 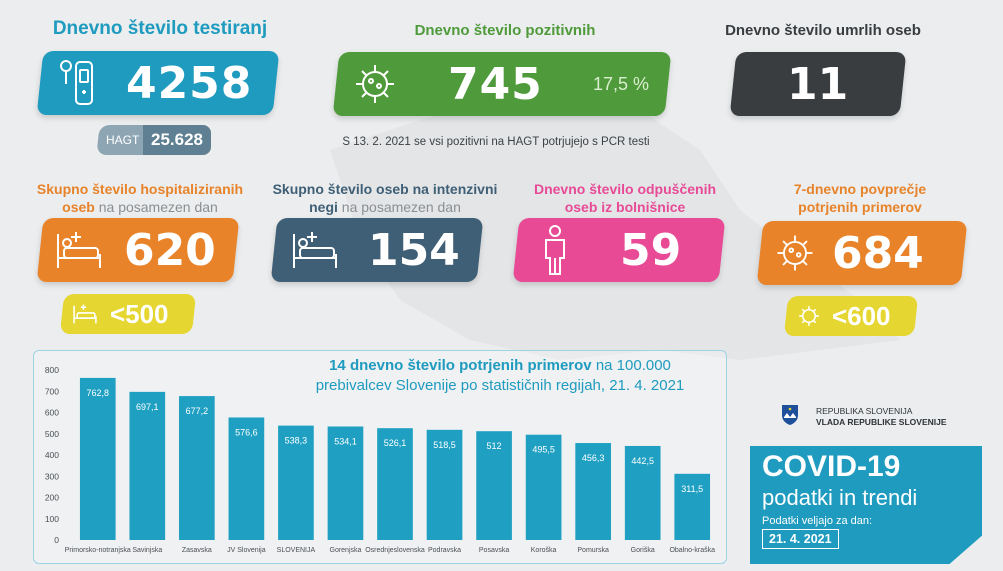 I want to click on avg7-target-card: <600, so click(x=851, y=316).